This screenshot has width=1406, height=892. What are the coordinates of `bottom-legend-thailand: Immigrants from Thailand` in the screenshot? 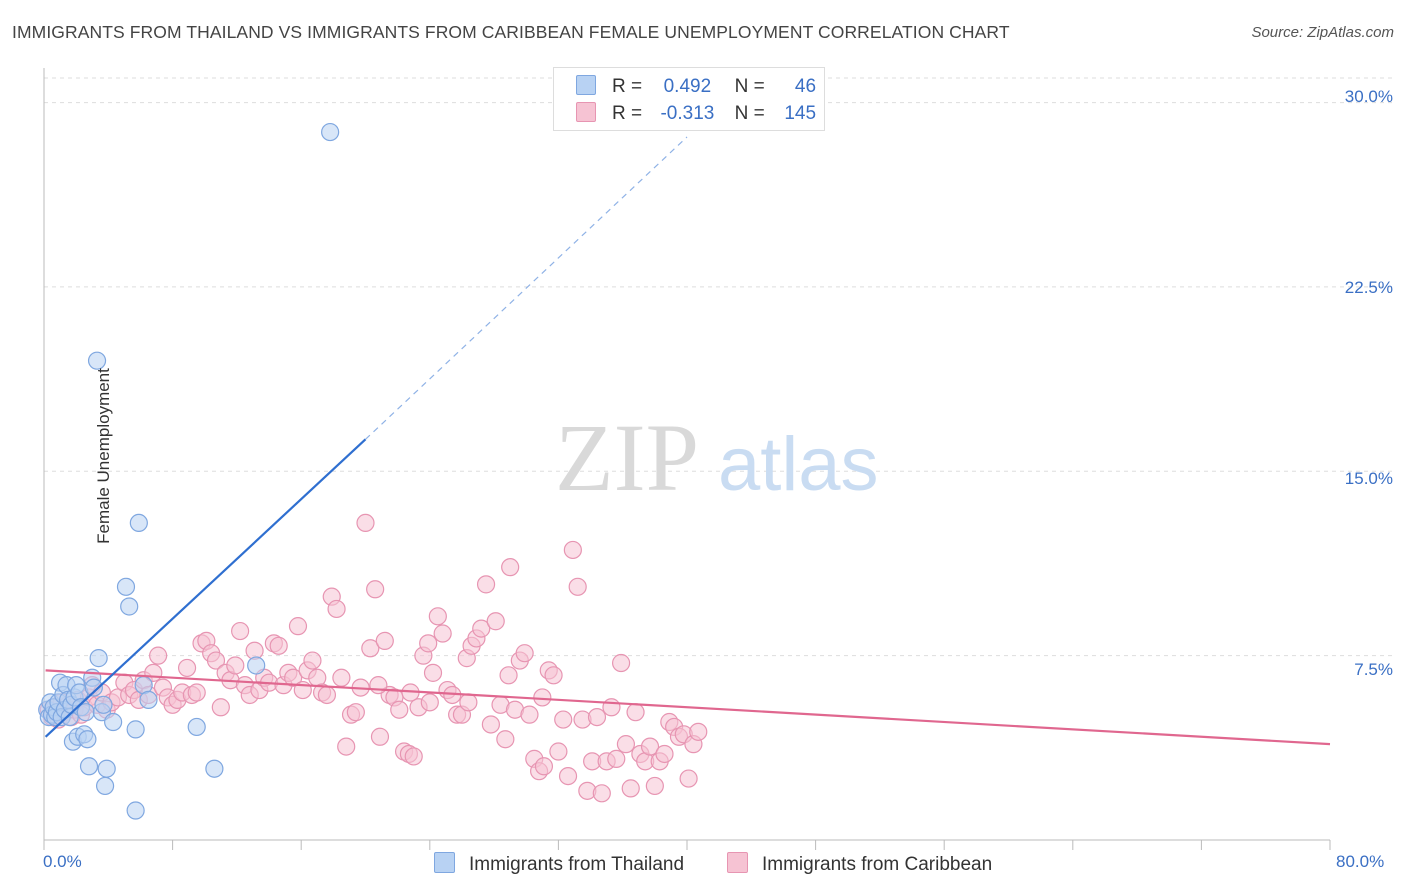 It's located at (559, 864).